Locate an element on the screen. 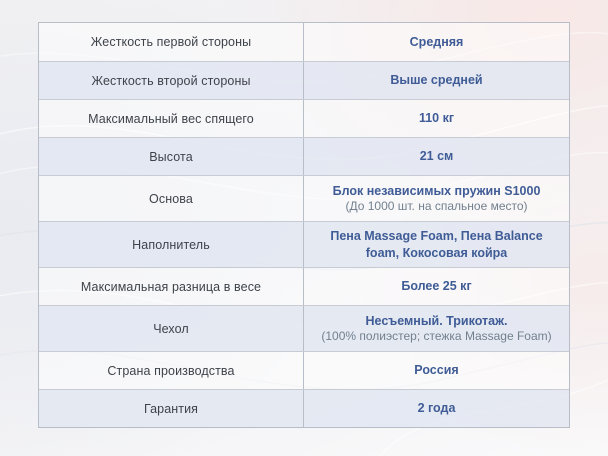  spec-value: Россия is located at coordinates (436, 370).